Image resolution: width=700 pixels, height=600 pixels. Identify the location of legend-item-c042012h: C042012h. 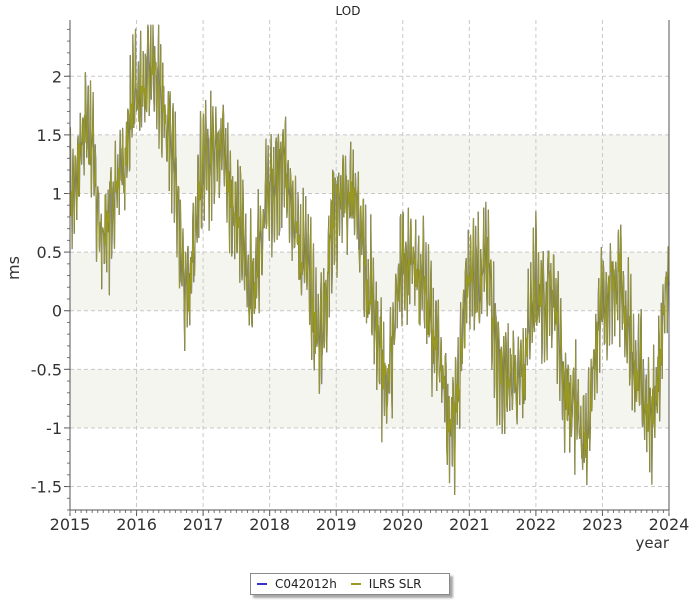
(297, 584).